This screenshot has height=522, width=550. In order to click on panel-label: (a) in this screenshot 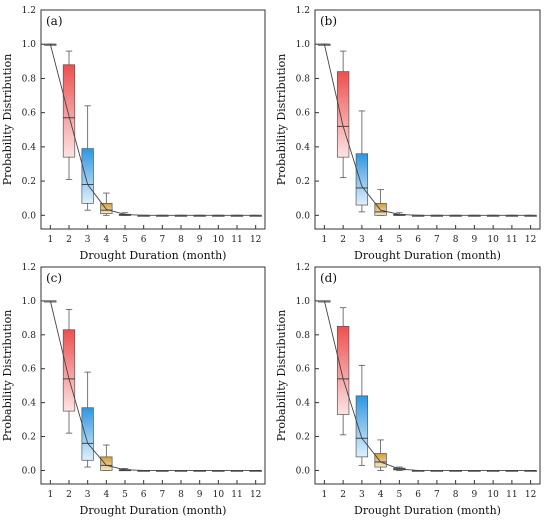, I will do `click(54, 21)`.